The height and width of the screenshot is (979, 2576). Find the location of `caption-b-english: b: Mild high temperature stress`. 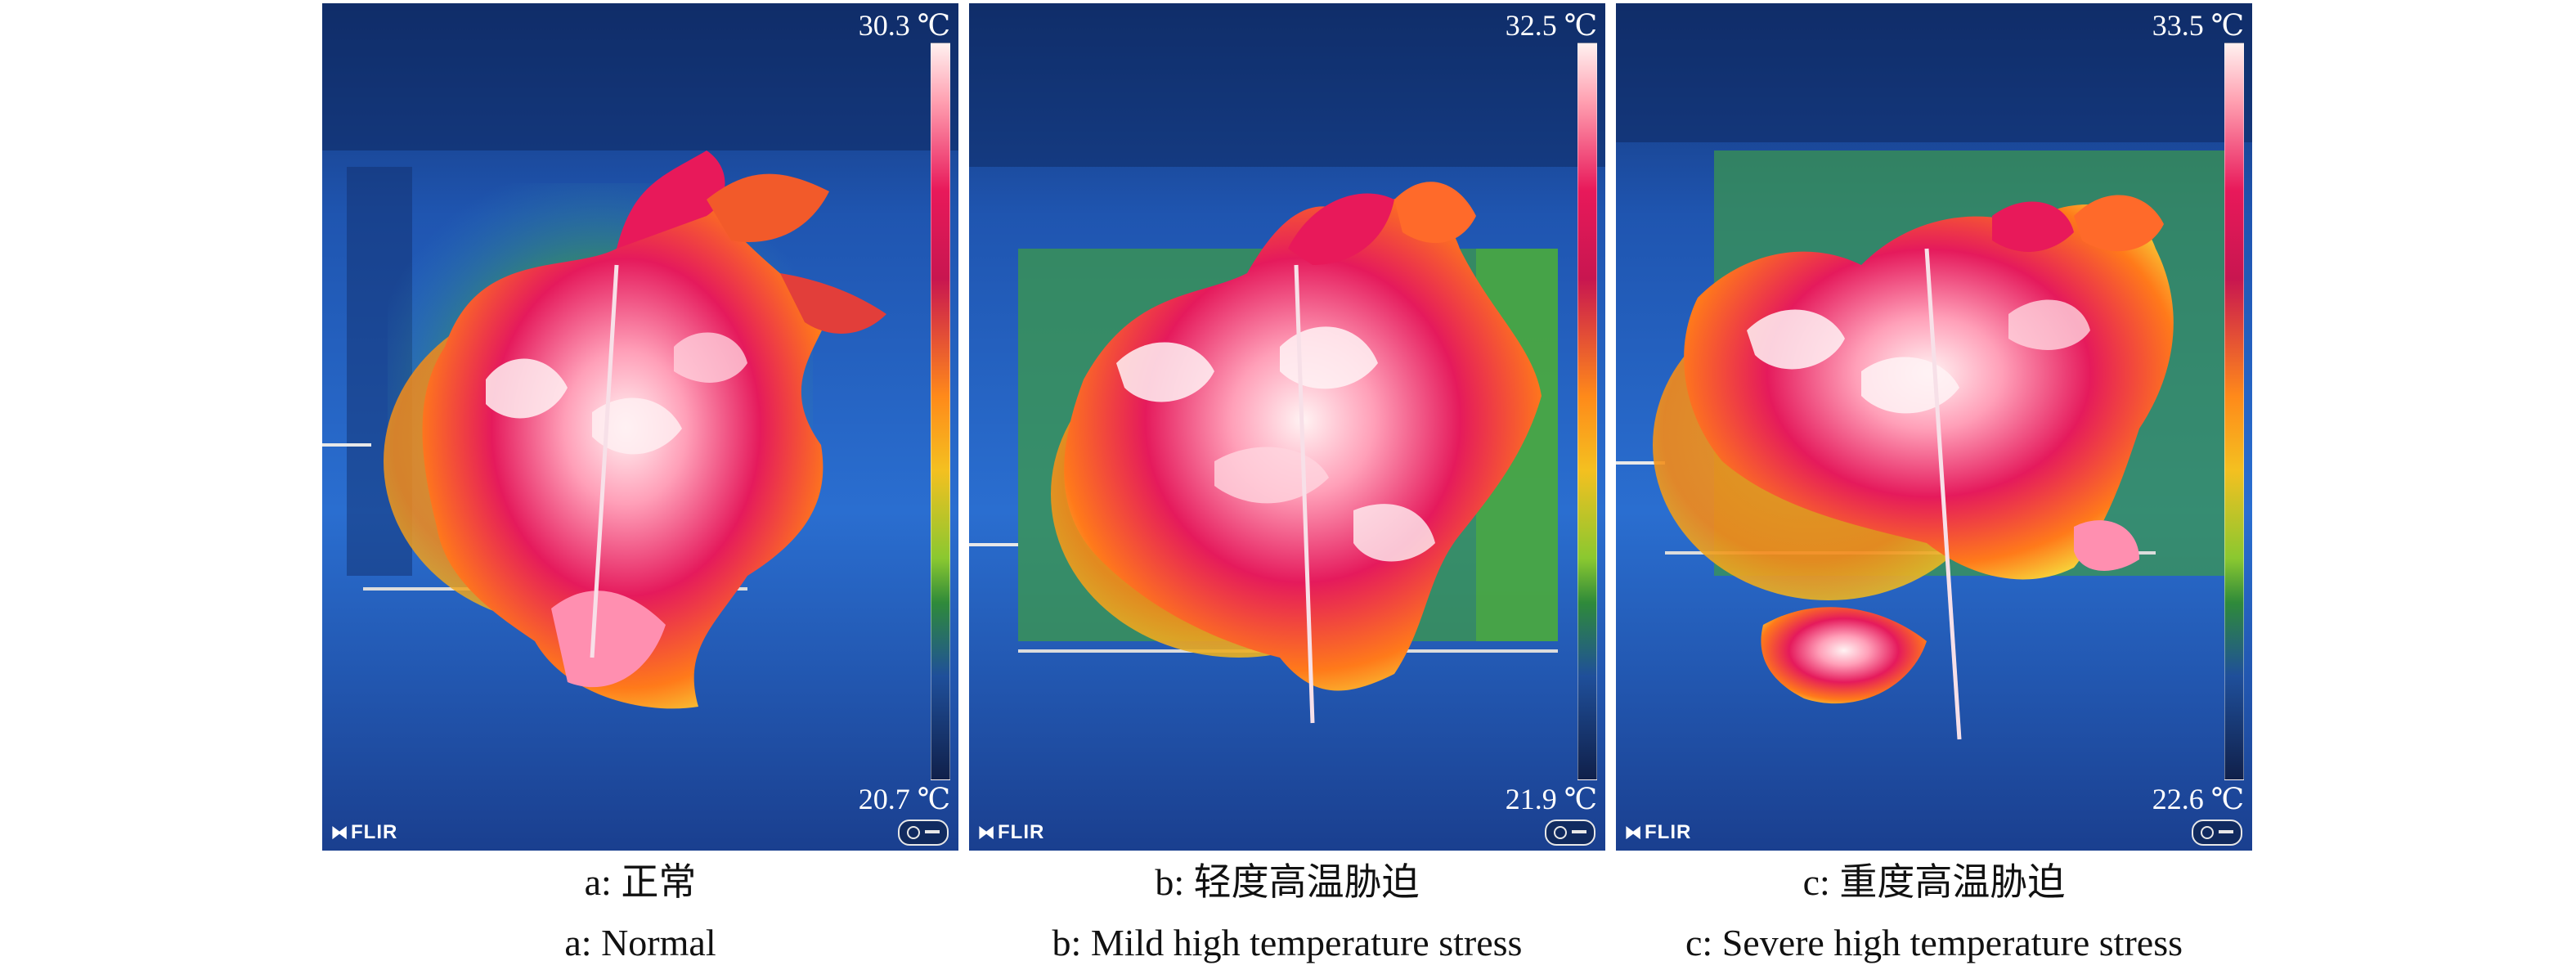

caption-b-english: b: Mild high temperature stress is located at coordinates (1287, 943).